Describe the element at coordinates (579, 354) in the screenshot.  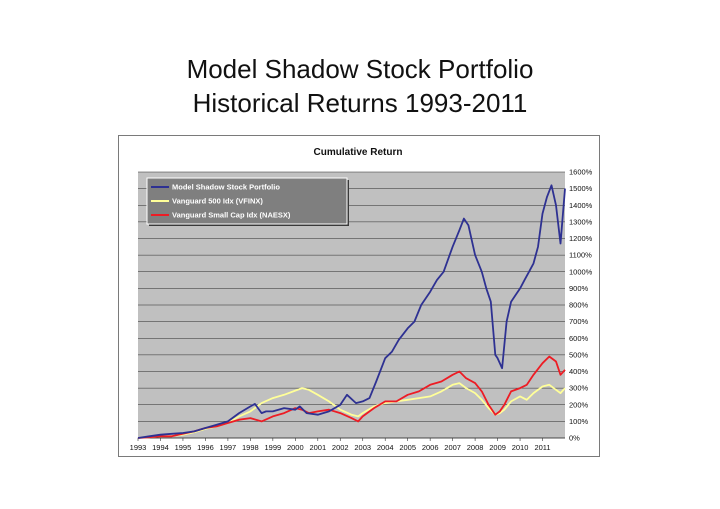
I see `y-tick-label: 500%` at that location.